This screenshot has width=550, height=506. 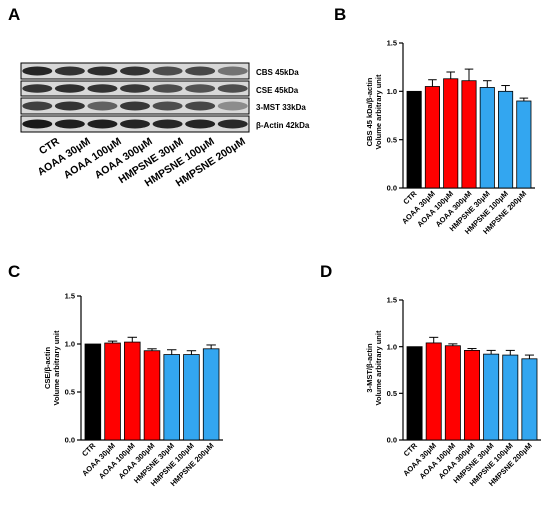 What do you see at coordinates (369, 111) in the screenshot?
I see `y-axis-title-line-1: CBS 45 kDa/β-actin` at bounding box center [369, 111].